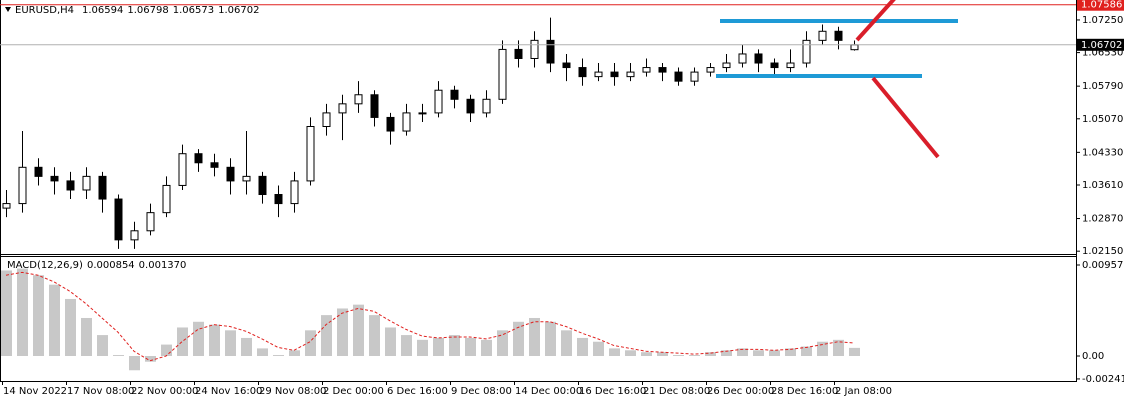  What do you see at coordinates (1102, 86) in the screenshot?
I see `y-tick-label: 1.05790` at bounding box center [1102, 86].